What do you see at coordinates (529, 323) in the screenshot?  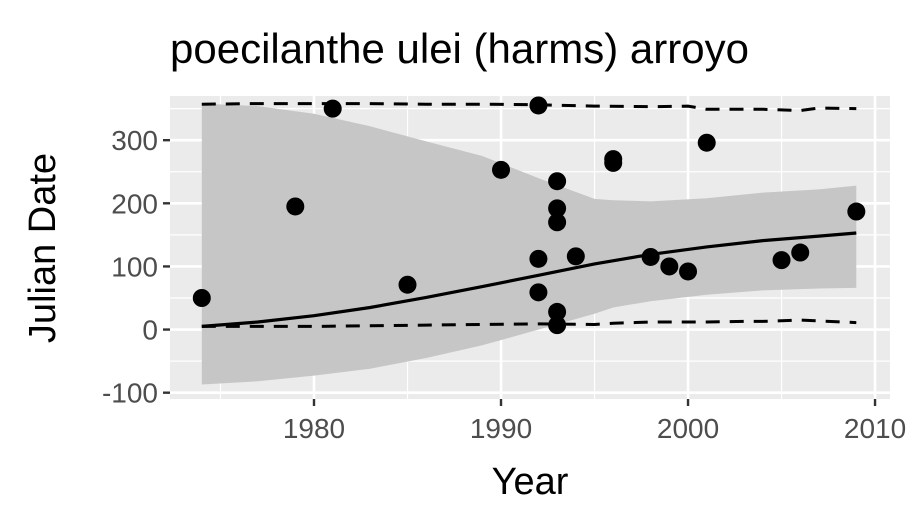 I see `lower-bound-dashed-line` at bounding box center [529, 323].